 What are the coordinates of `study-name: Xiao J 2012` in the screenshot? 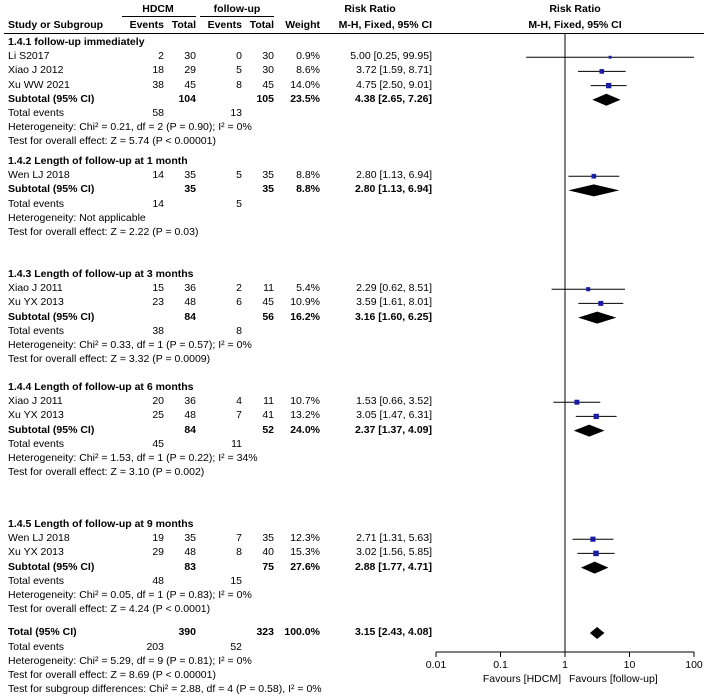 It's located at (36, 70).